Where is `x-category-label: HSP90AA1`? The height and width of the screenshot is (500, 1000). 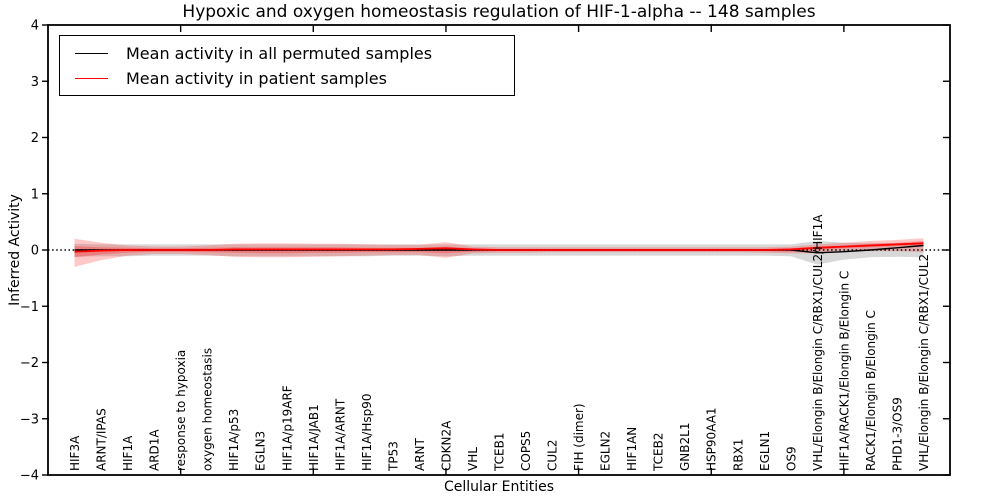
x-category-label: HSP90AA1 is located at coordinates (712, 439).